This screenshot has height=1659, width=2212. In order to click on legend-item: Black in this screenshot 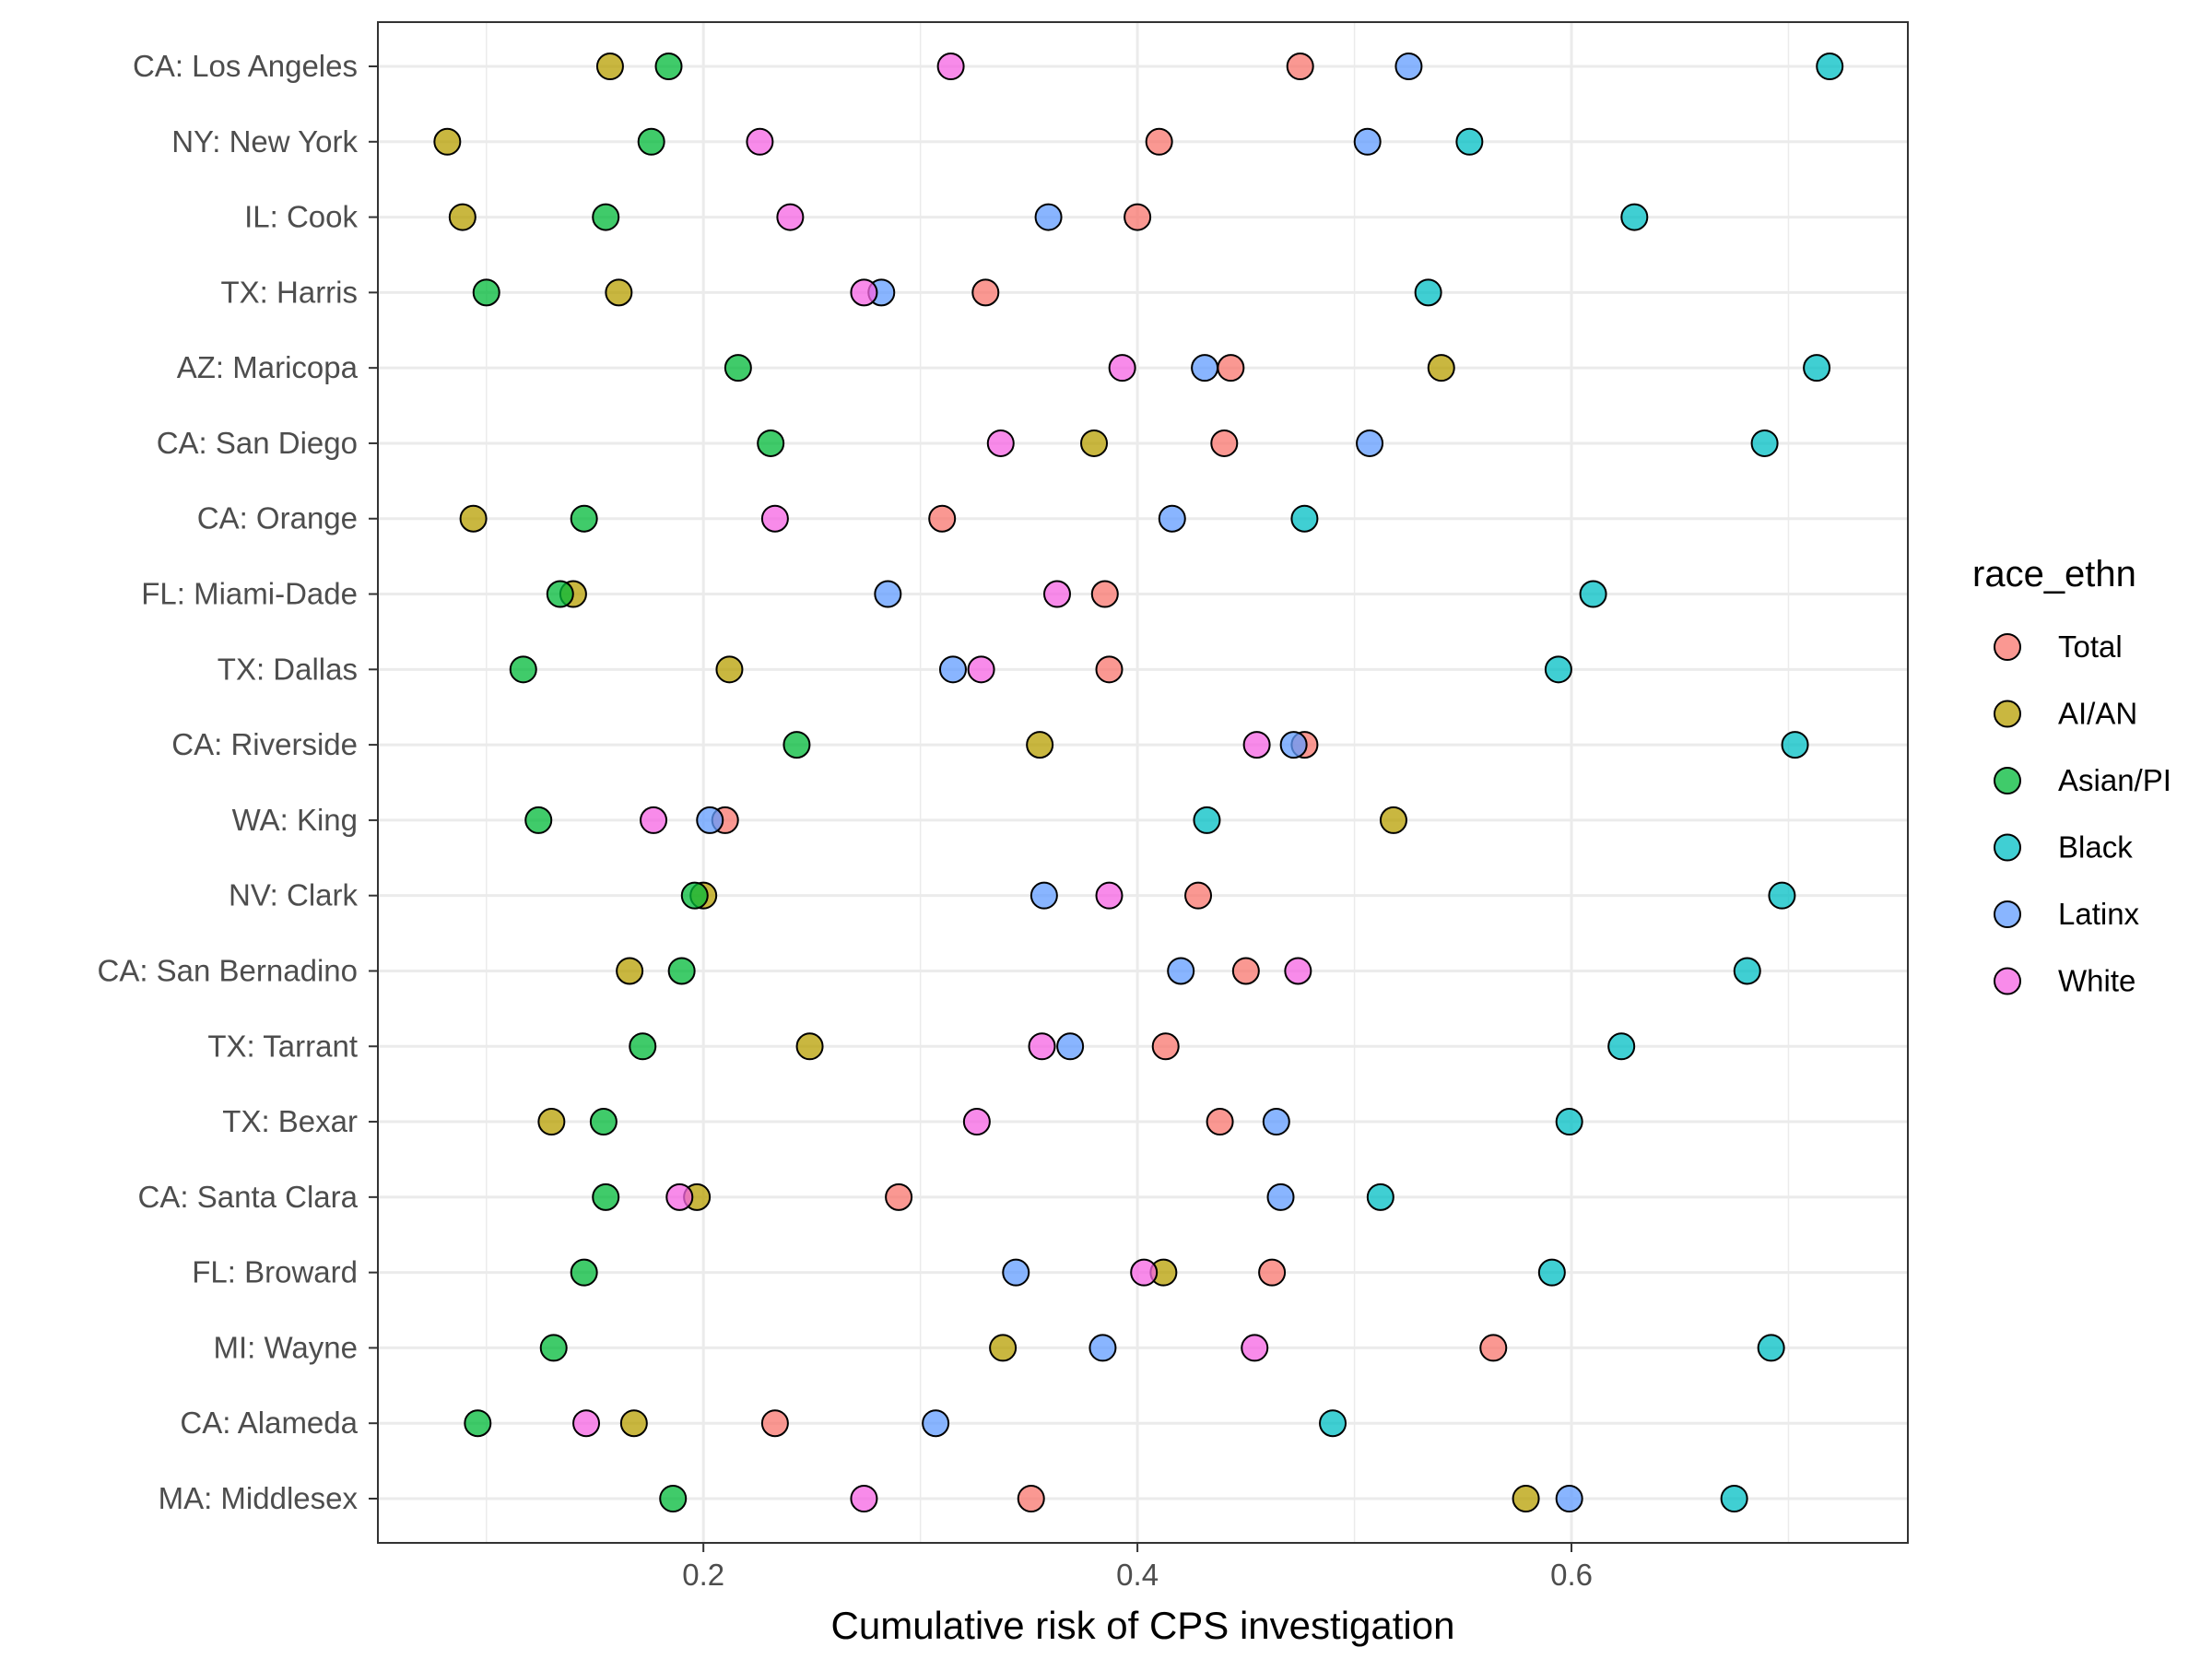, I will do `click(2063, 847)`.